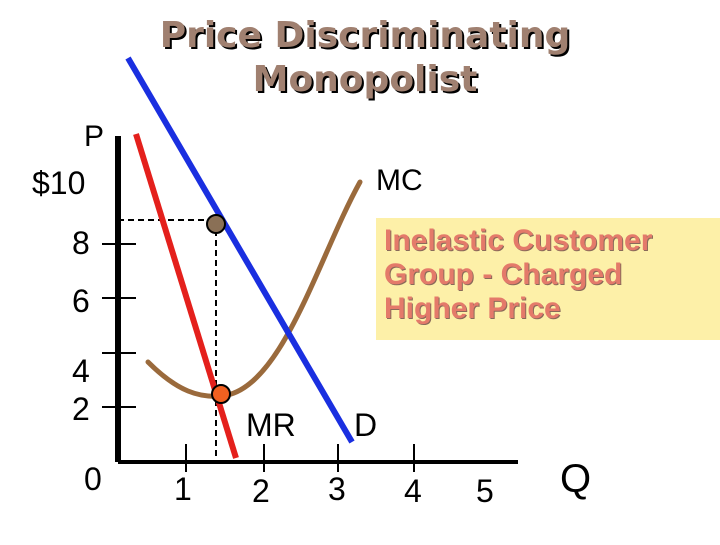 This screenshot has width=720, height=545. What do you see at coordinates (365, 58) in the screenshot?
I see `diagram-title: Price Discriminating Monopolist` at bounding box center [365, 58].